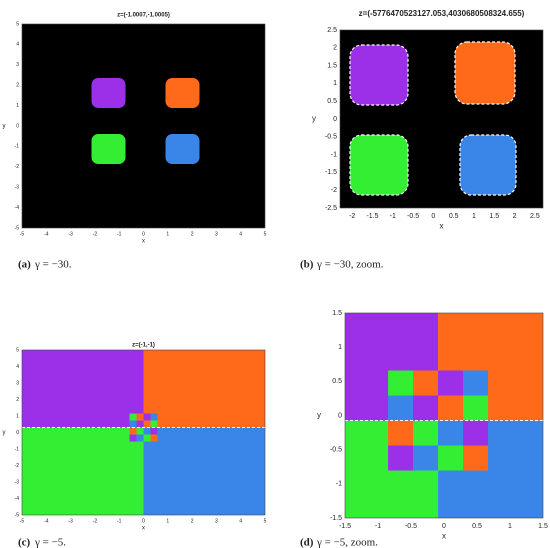 This screenshot has width=550, height=548. I want to click on plot-title: z=(-5776470523127.053,4030680508324.655), so click(442, 13).